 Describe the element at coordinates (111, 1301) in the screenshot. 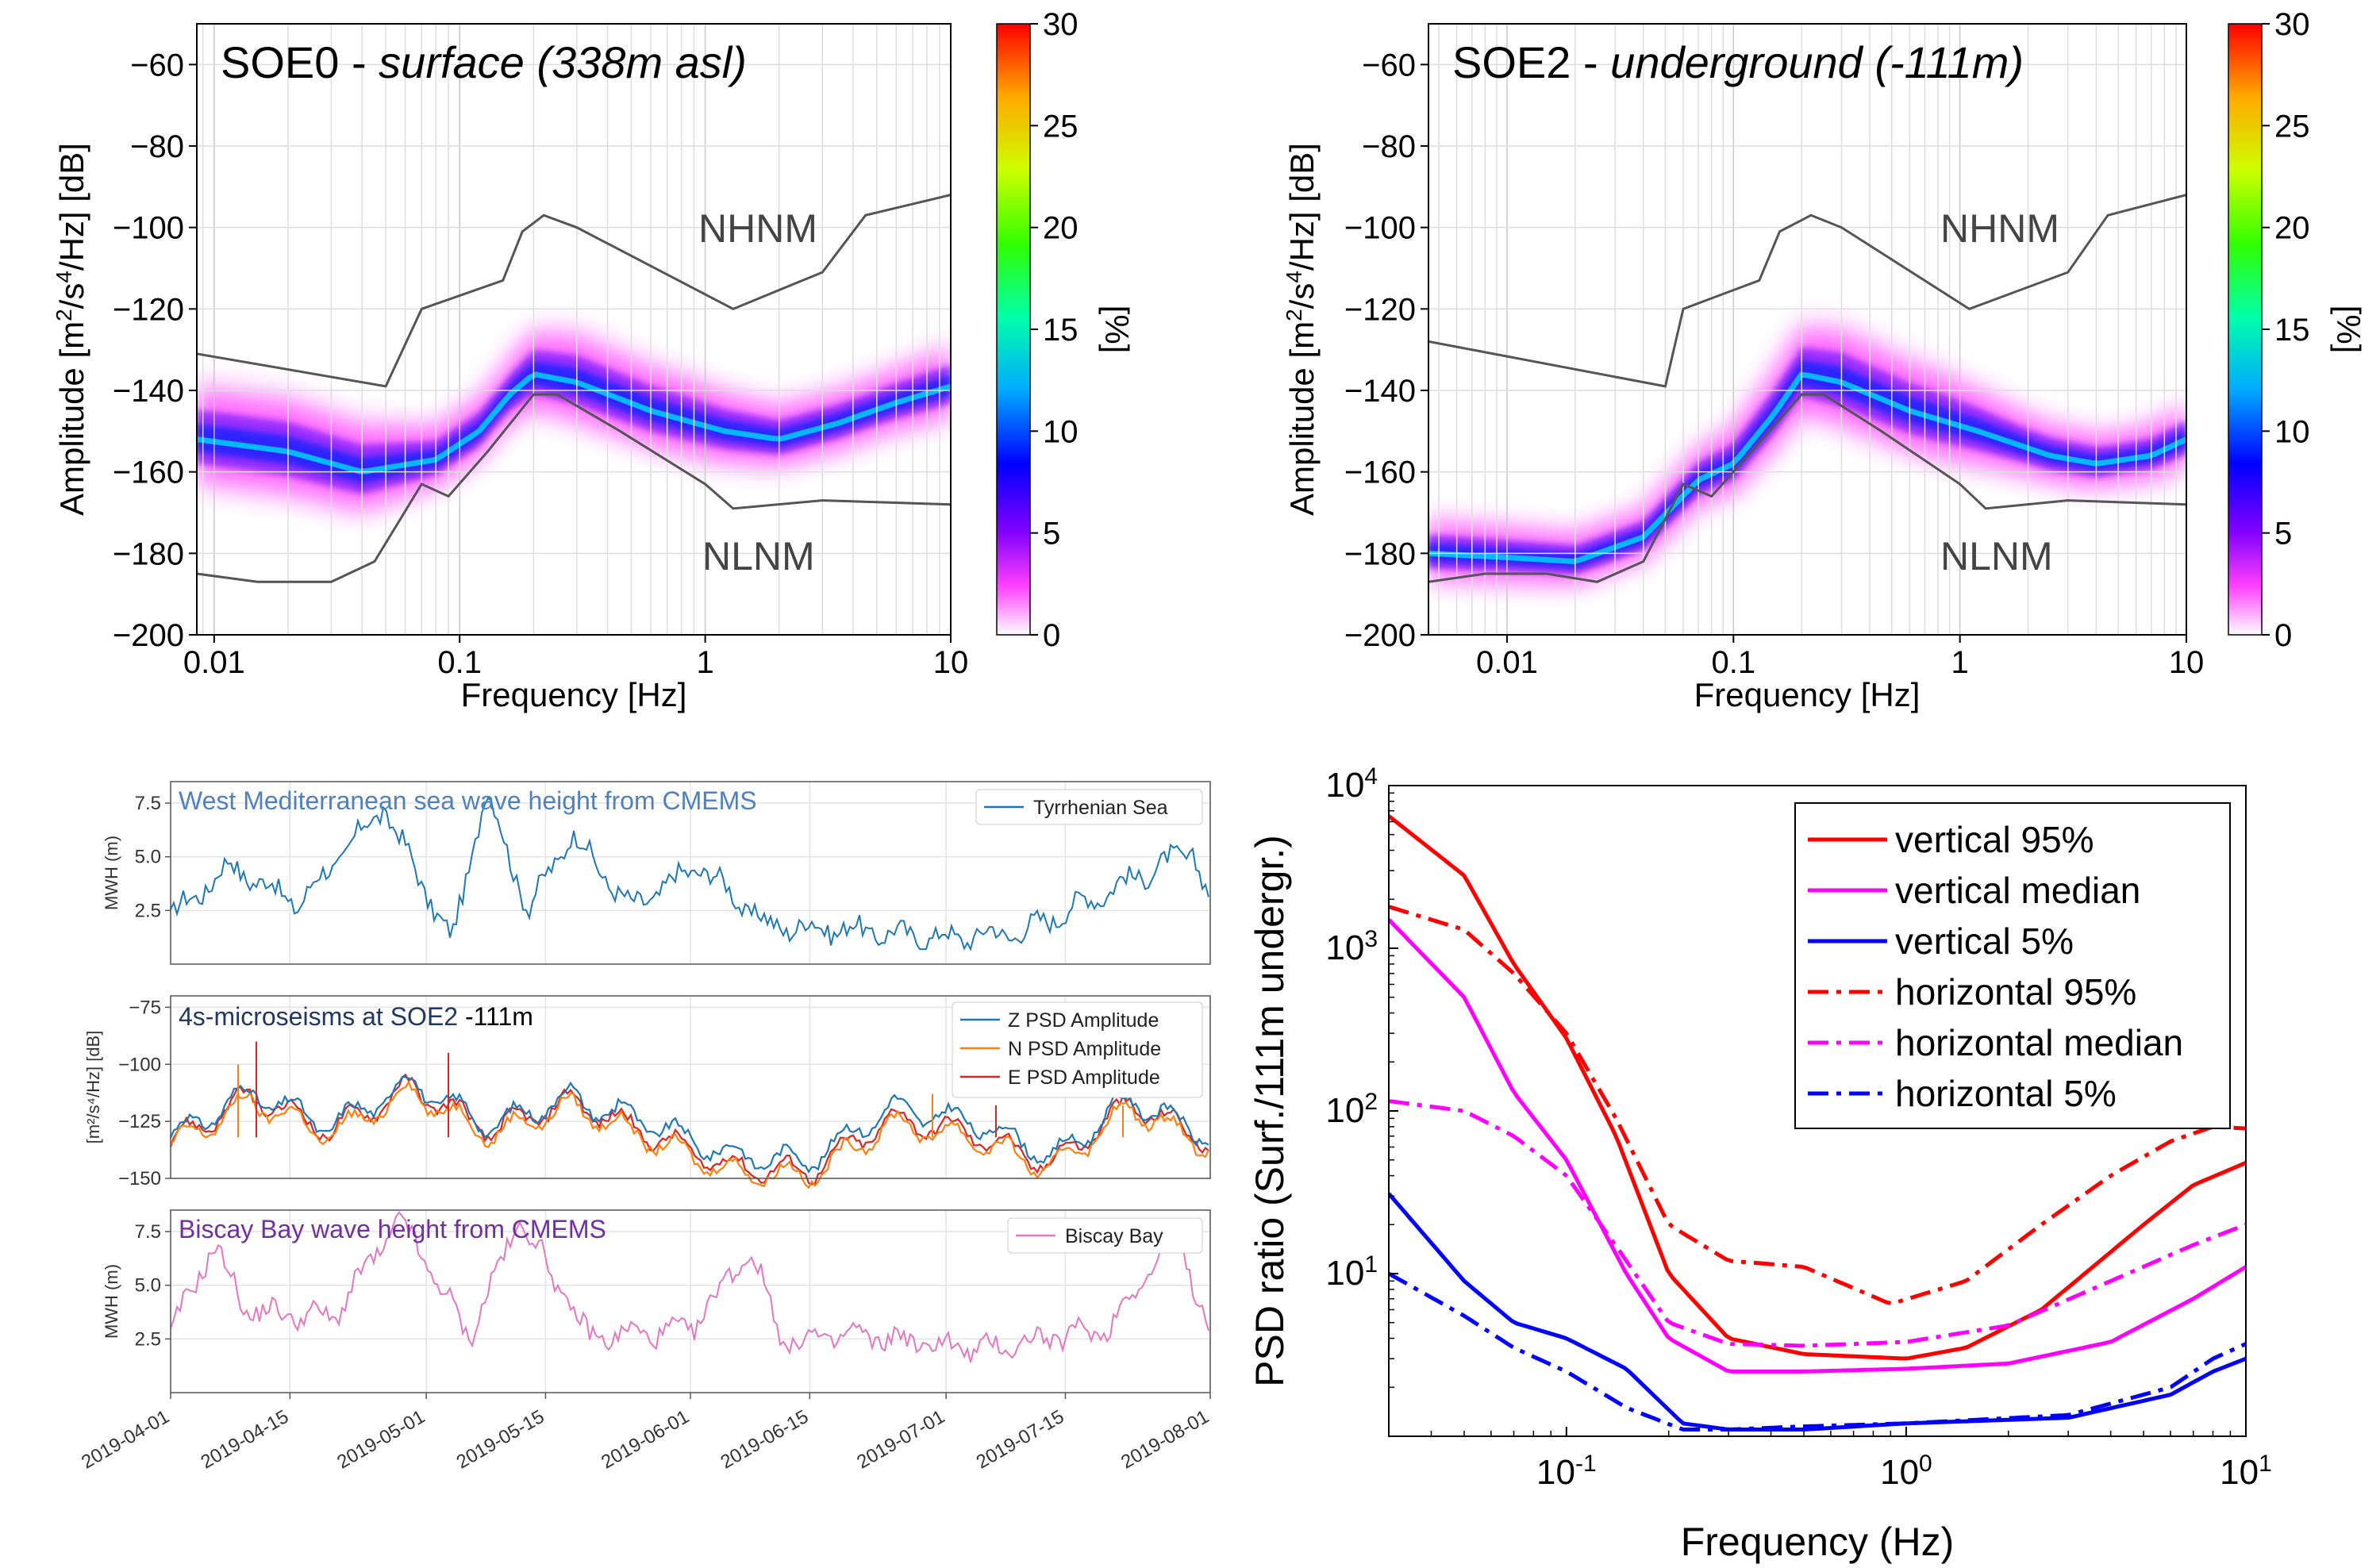

I see `ylabel-biscay: MWH (m)` at that location.